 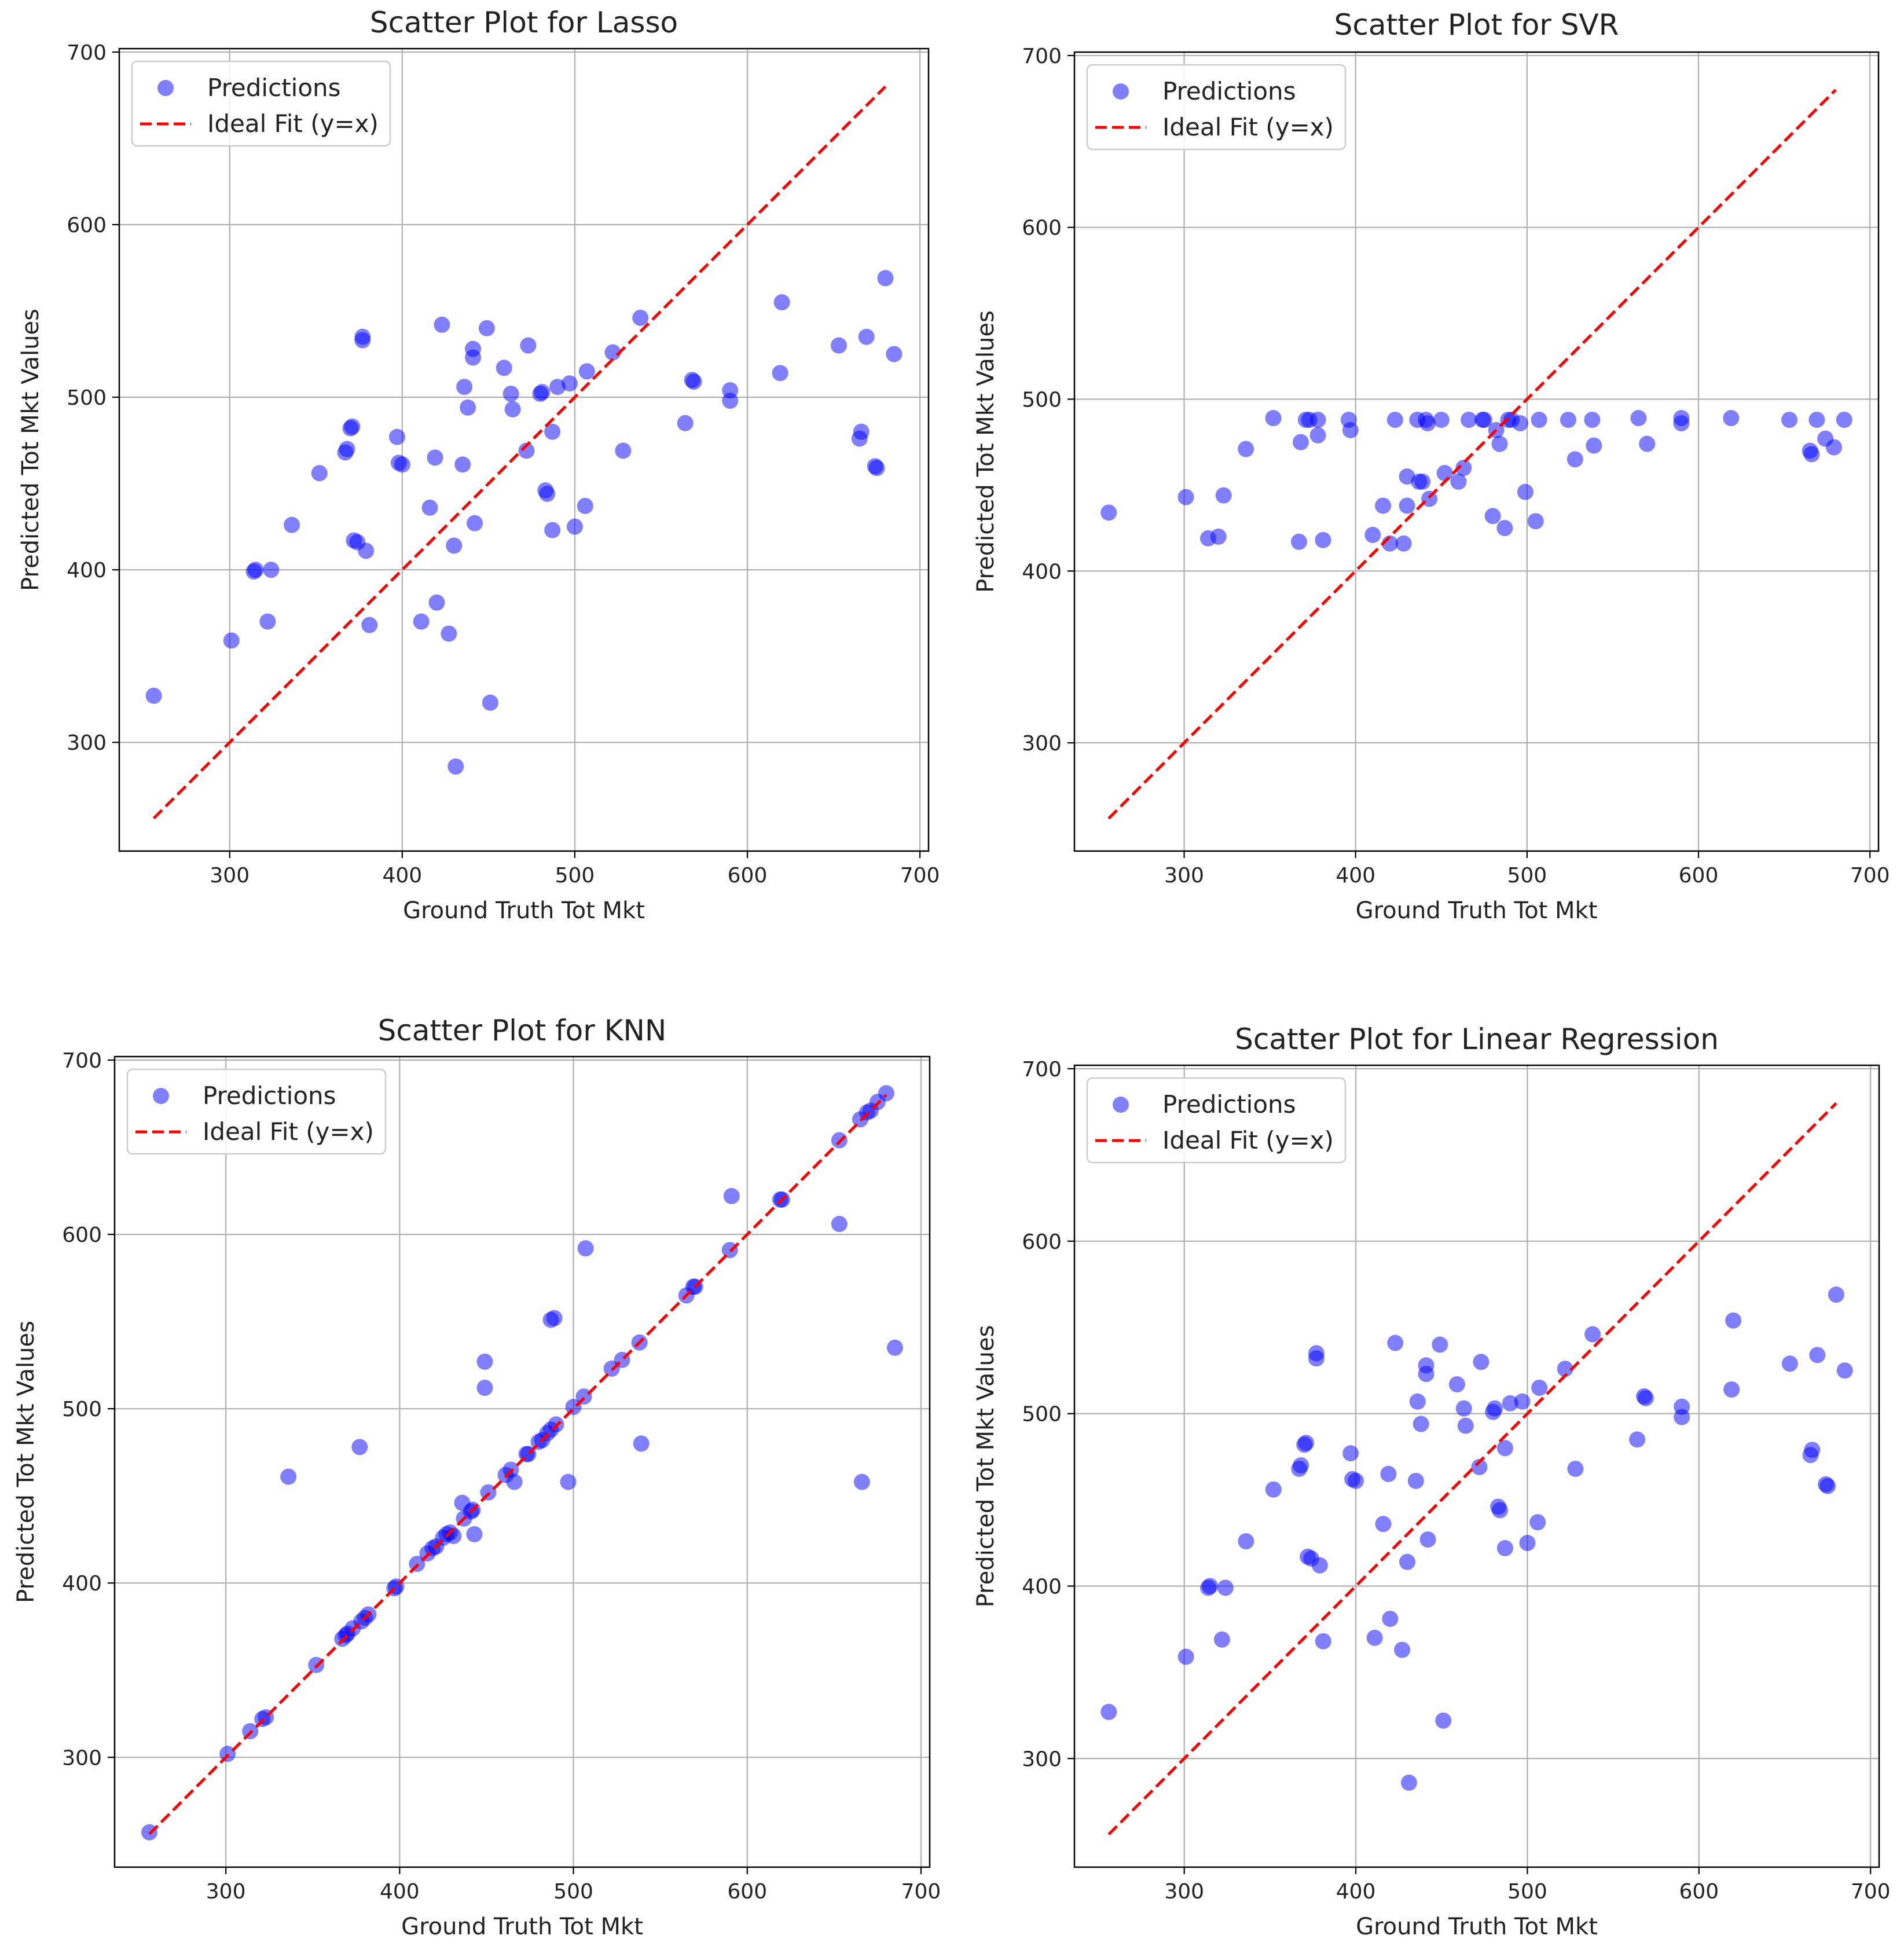 What do you see at coordinates (1248, 127) in the screenshot?
I see `legend-label-ideal-fit: Ideal Fit (y=x)` at bounding box center [1248, 127].